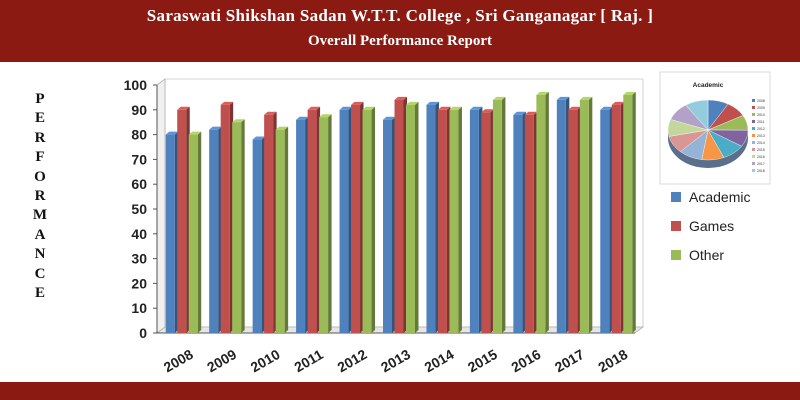 The width and height of the screenshot is (800, 400). What do you see at coordinates (40, 215) in the screenshot?
I see `side-letter: M` at bounding box center [40, 215].